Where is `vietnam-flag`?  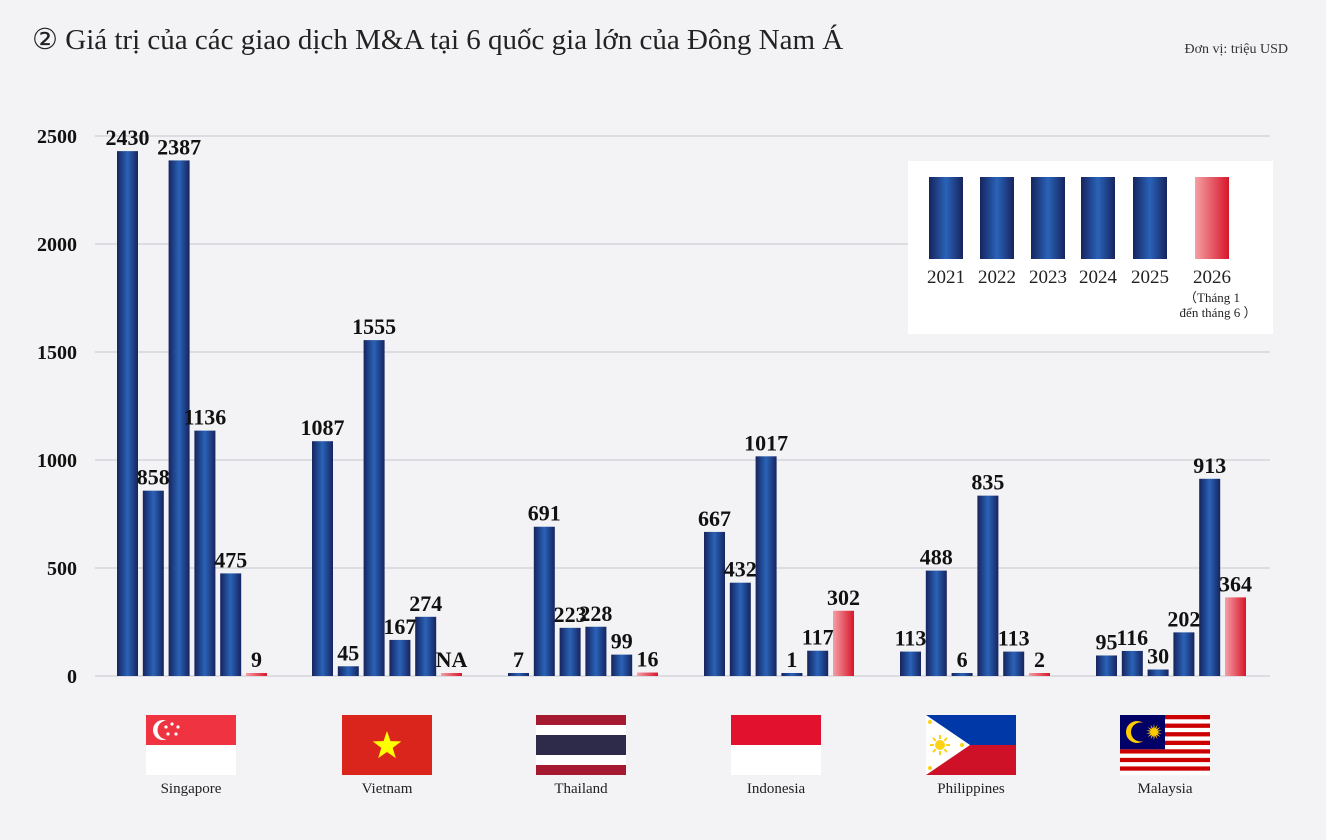 vietnam-flag is located at coordinates (387, 745).